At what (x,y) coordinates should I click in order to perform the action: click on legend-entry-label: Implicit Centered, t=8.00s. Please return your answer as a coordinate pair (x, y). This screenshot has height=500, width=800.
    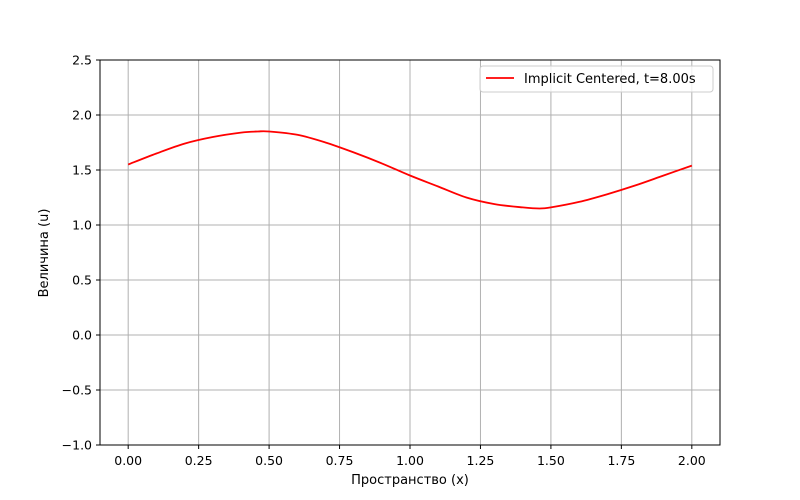
    Looking at the image, I should click on (610, 79).